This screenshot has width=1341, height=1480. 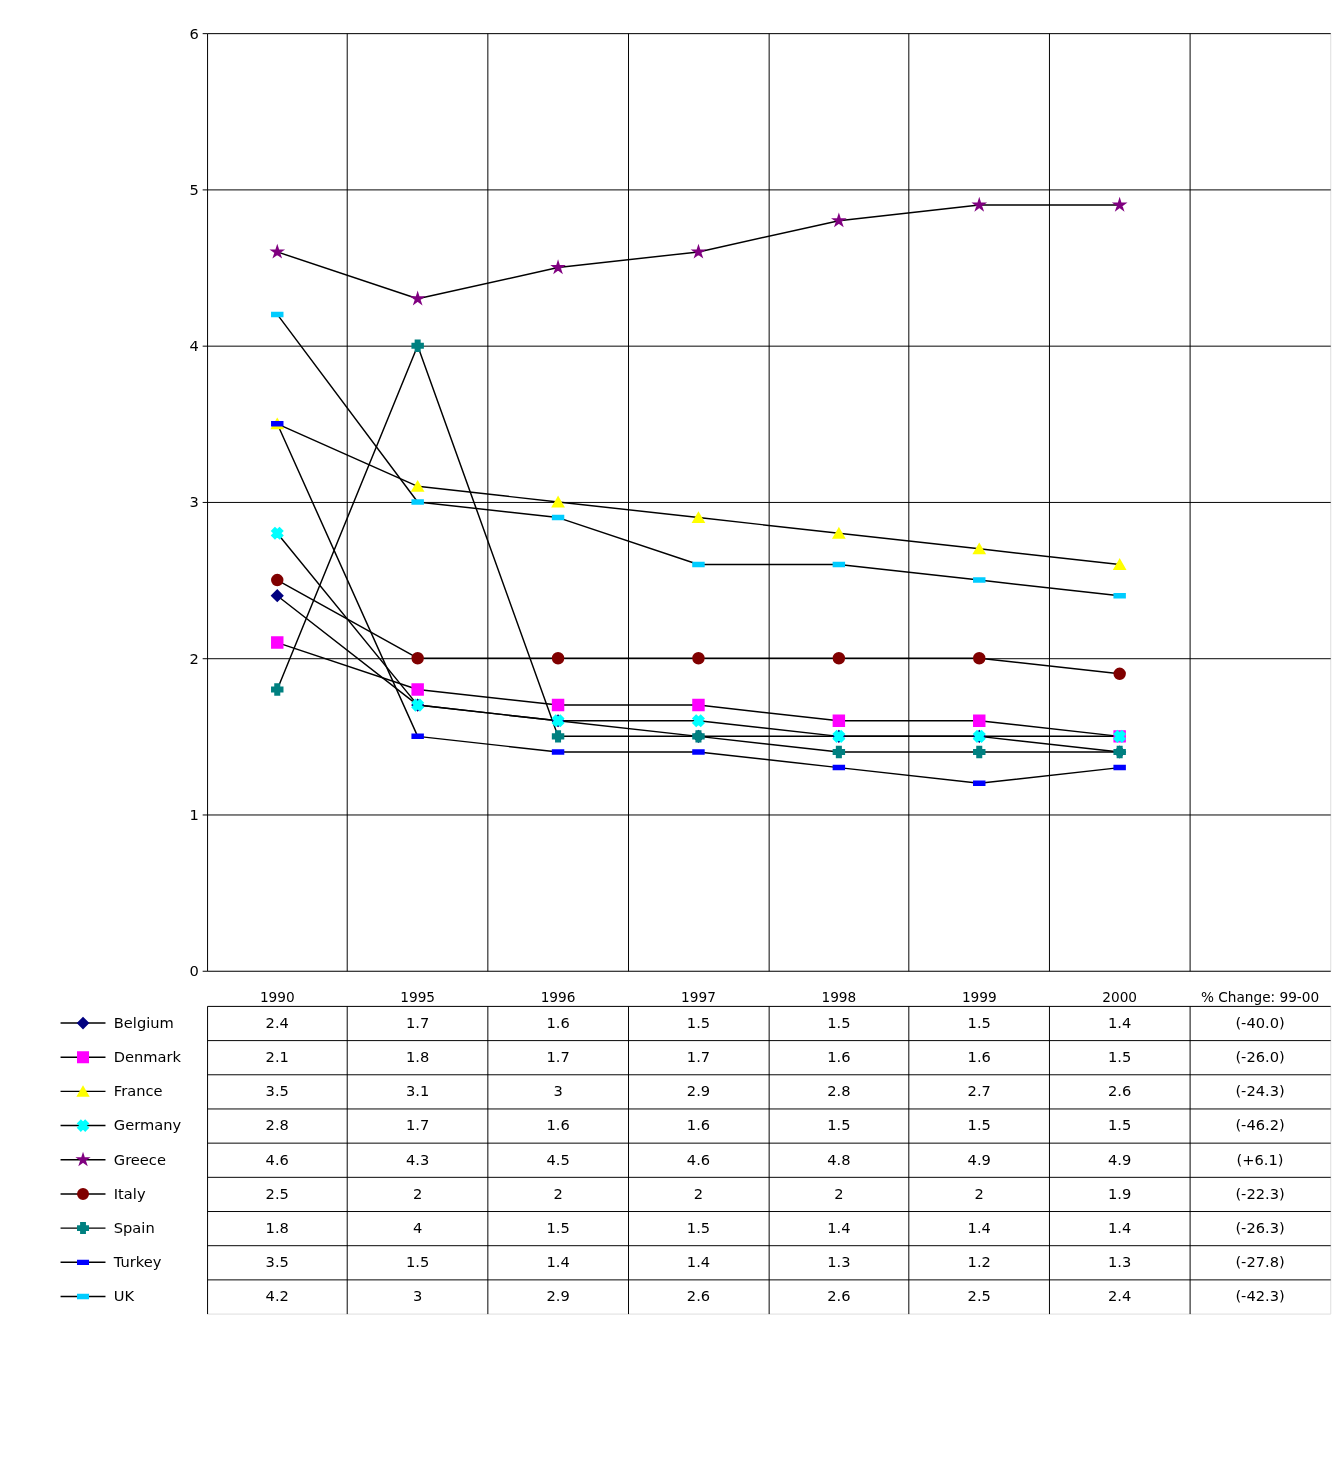 What do you see at coordinates (1120, 1193) in the screenshot?
I see `data-label: 1.9` at bounding box center [1120, 1193].